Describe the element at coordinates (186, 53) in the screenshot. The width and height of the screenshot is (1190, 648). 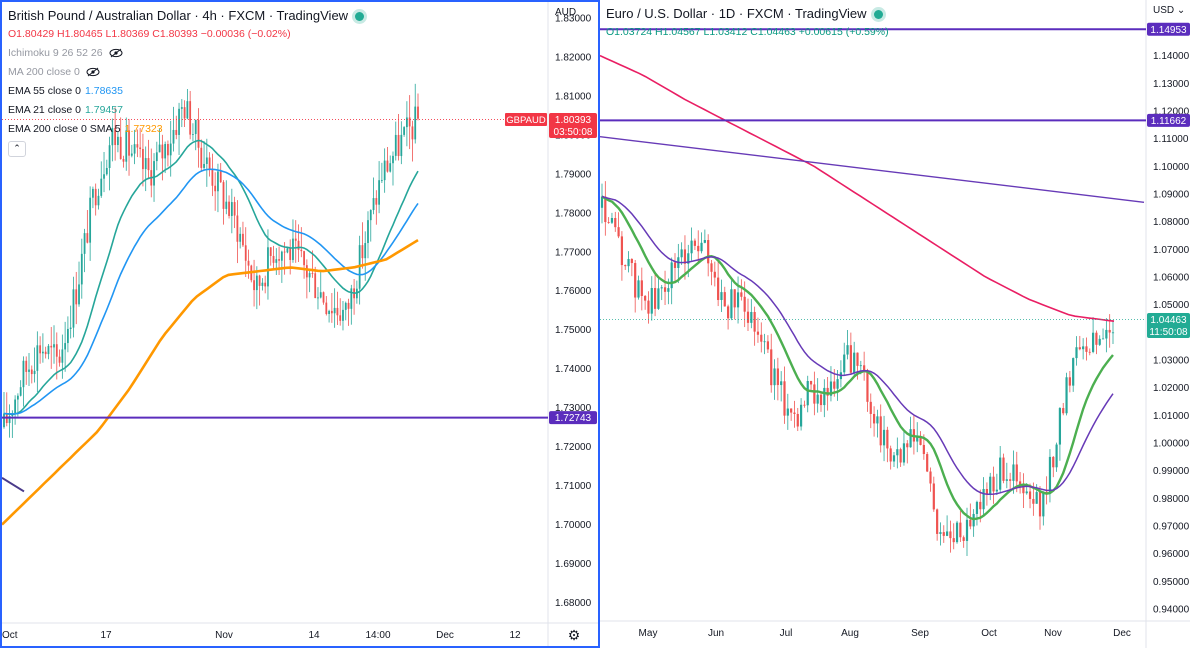
I see `indicator-row: Ichimoku 9 26 52 26` at that location.